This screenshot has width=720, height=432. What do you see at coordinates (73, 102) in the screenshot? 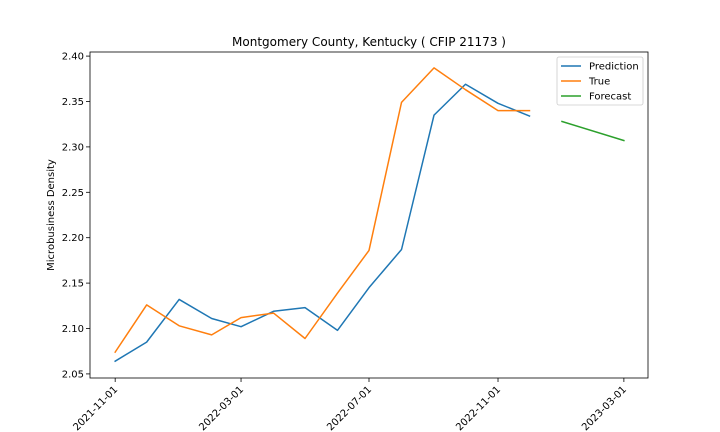
I see `y-tick-label: 2.35` at bounding box center [73, 102].